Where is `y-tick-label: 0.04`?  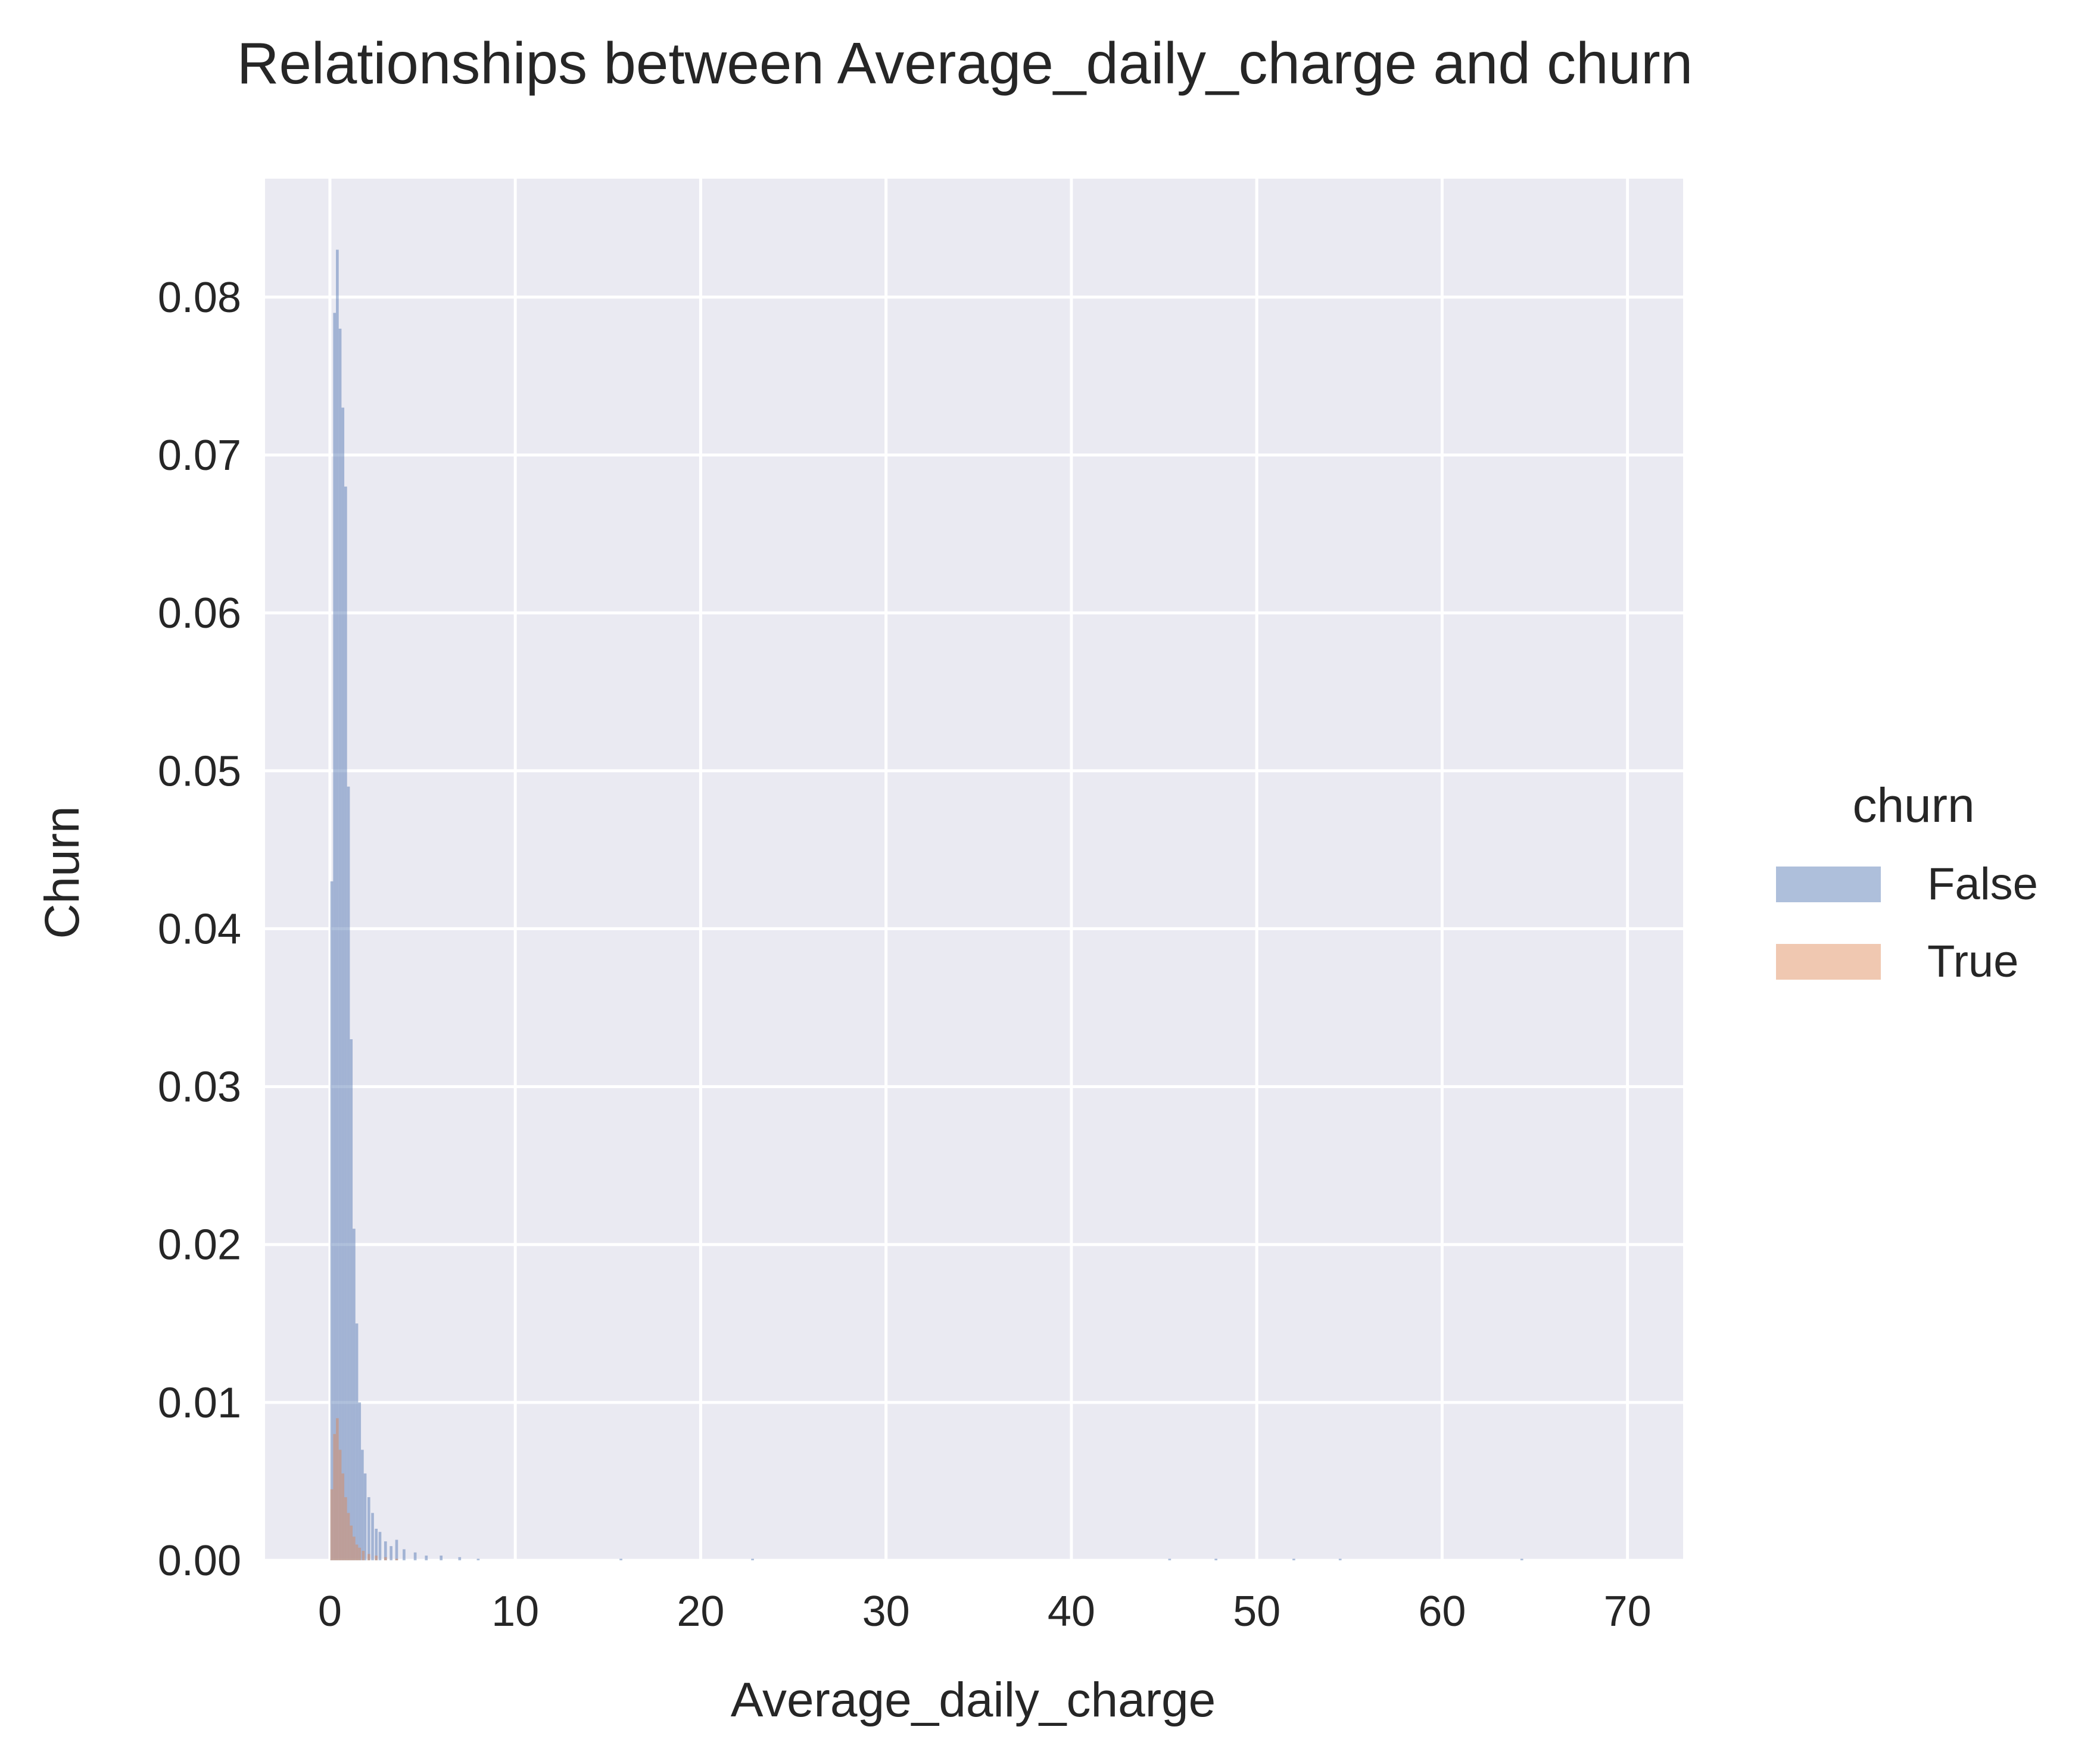 y-tick-label: 0.04 is located at coordinates (200, 929).